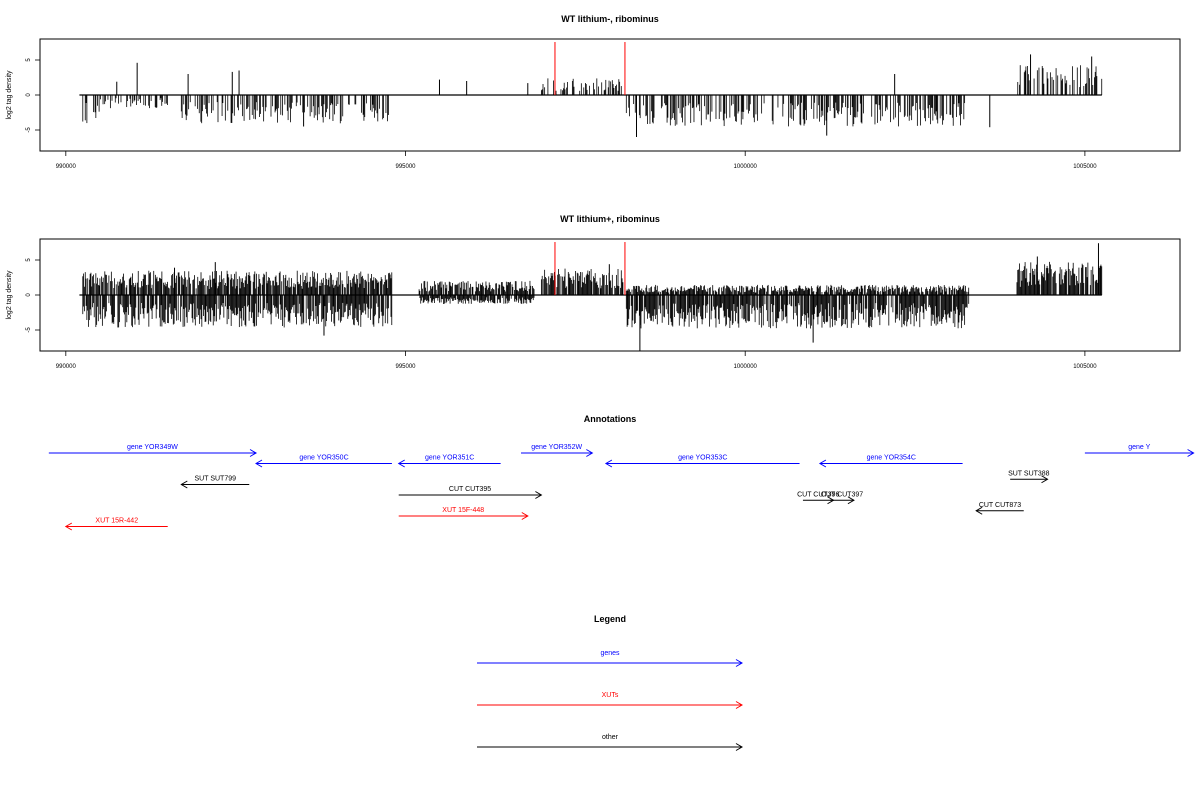 The width and height of the screenshot is (1200, 800). I want to click on feature-label: gene YOR349W, so click(152, 447).